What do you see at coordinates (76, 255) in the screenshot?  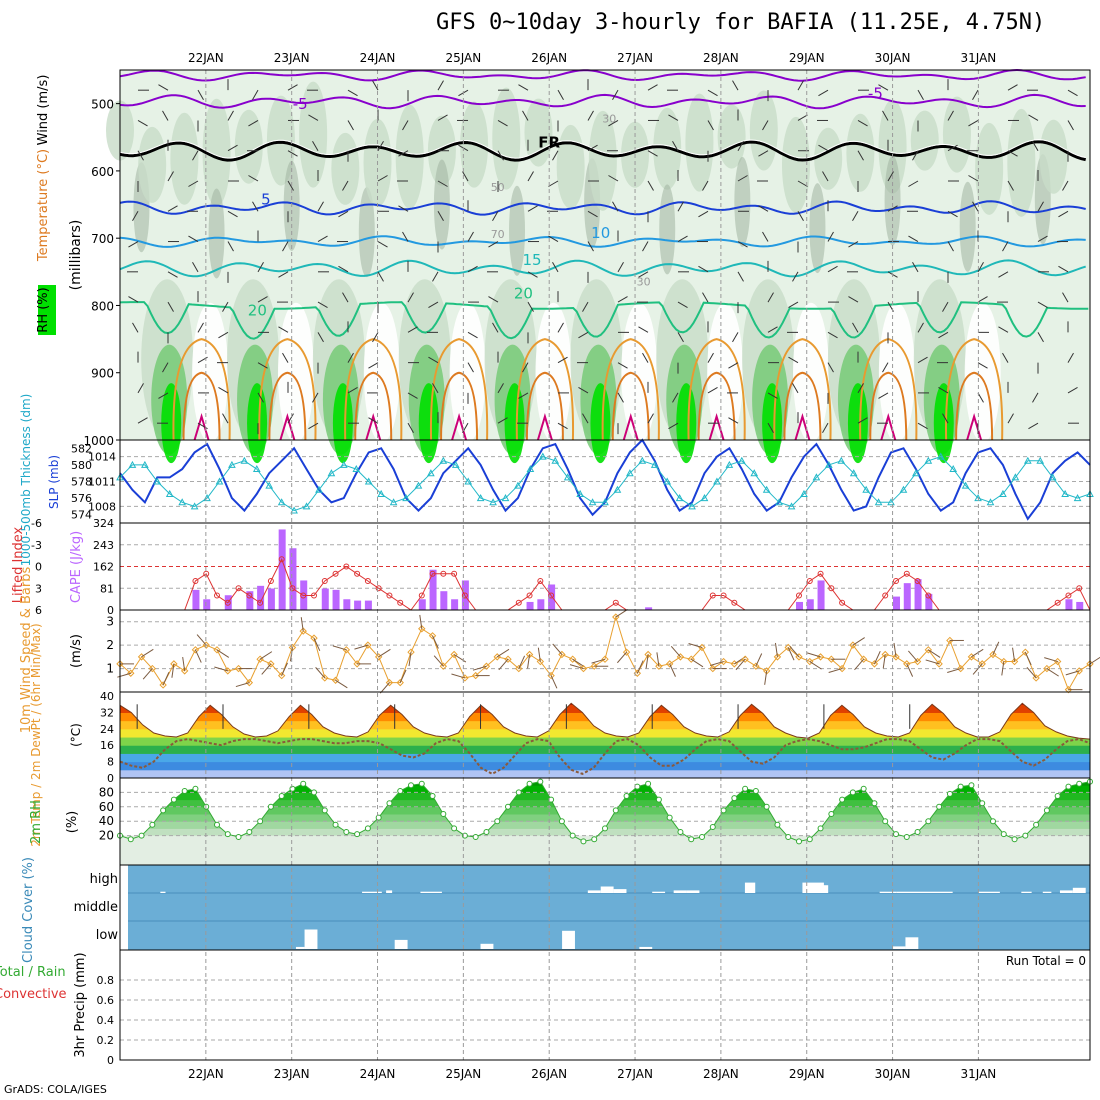 I see `pressure-axis-label: (millibars)` at bounding box center [76, 255].